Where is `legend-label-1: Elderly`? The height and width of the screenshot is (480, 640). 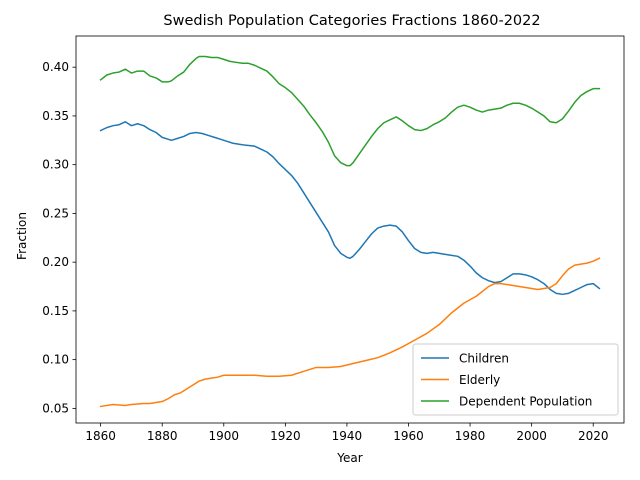
legend-label-1: Elderly is located at coordinates (479, 380).